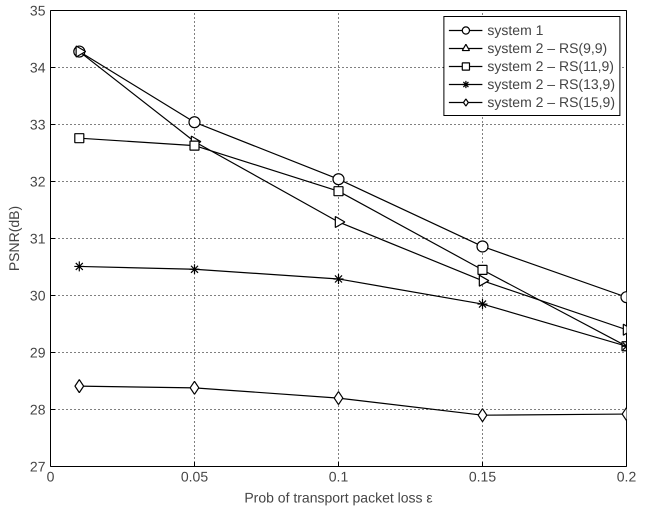  What do you see at coordinates (38, 68) in the screenshot?
I see `y-tick-label: 34` at bounding box center [38, 68].